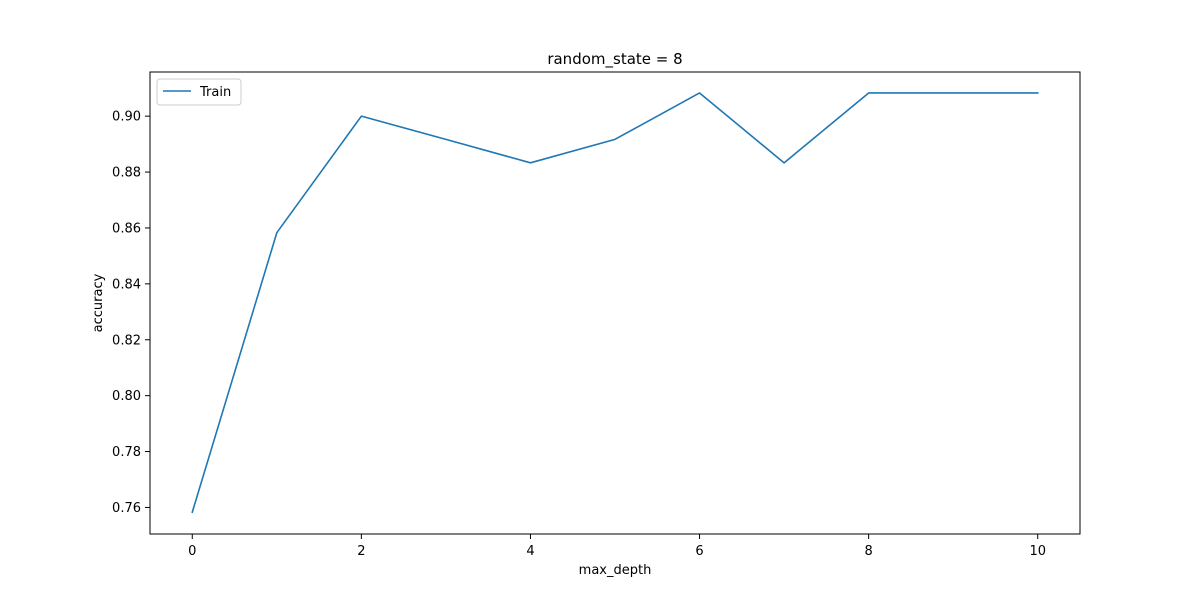 Image resolution: width=1200 pixels, height=600 pixels. Describe the element at coordinates (530, 551) in the screenshot. I see `x-tick-label: 4` at that location.